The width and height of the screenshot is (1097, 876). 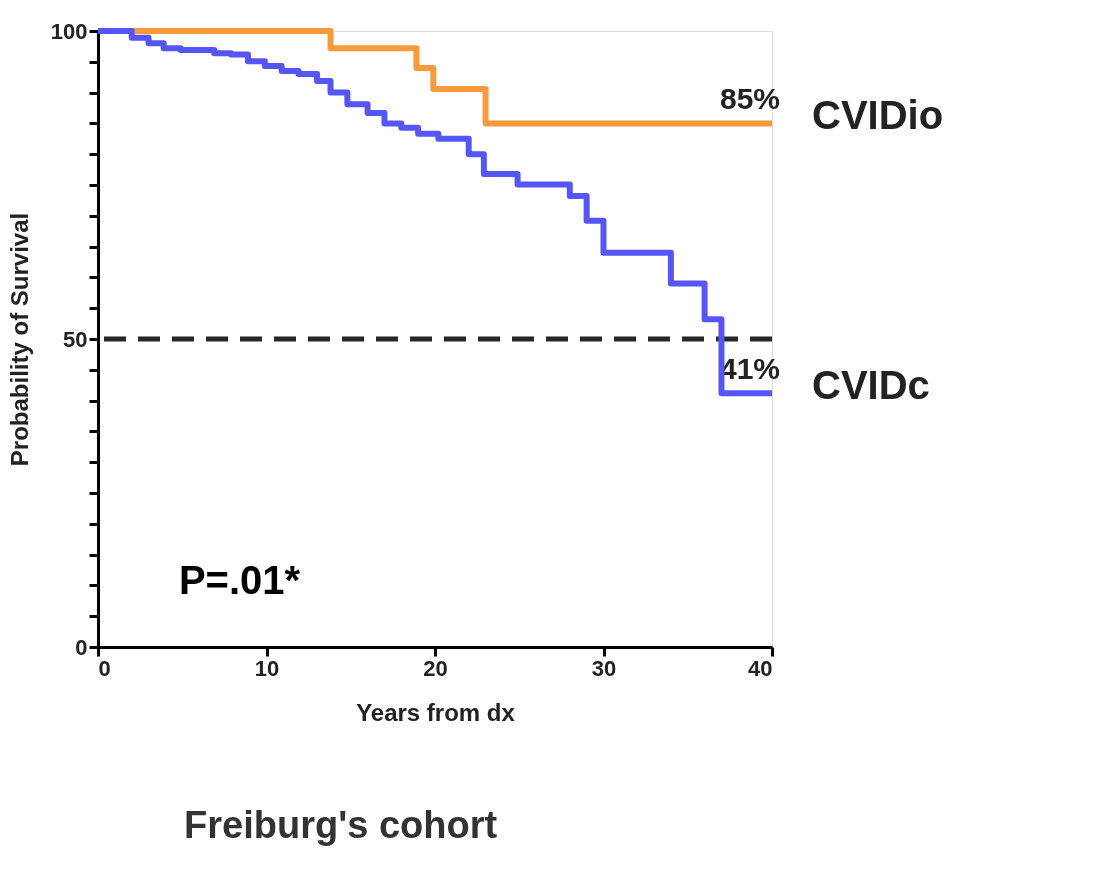 What do you see at coordinates (341, 825) in the screenshot?
I see `text: Freiburg's cohort` at bounding box center [341, 825].